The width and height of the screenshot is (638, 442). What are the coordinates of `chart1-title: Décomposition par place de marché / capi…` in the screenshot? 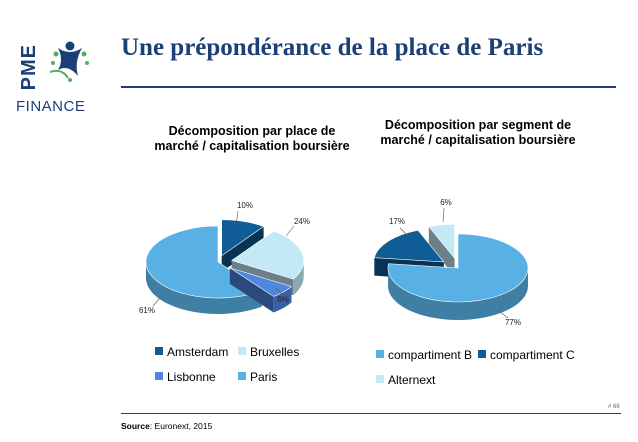 It's located at (252, 138).